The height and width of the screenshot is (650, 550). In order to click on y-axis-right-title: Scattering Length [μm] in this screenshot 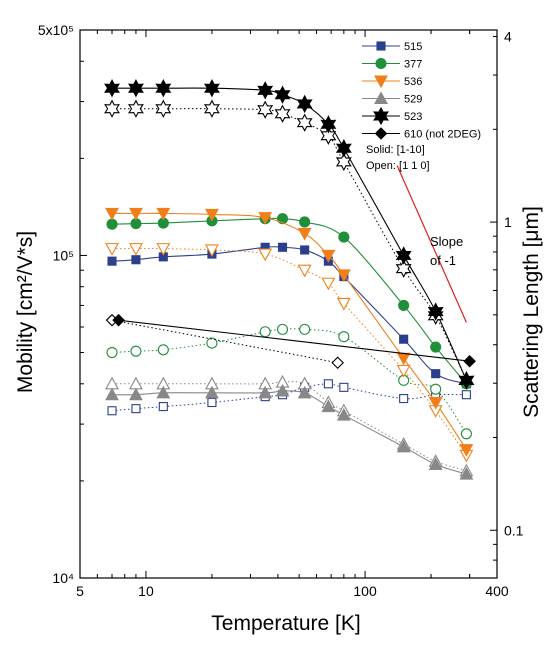, I will do `click(531, 312)`.